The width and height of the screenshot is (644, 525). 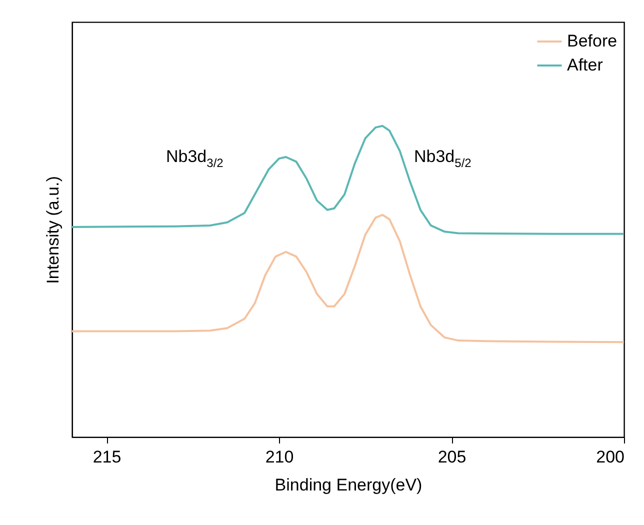 I want to click on legend-label: Before, so click(x=592, y=41).